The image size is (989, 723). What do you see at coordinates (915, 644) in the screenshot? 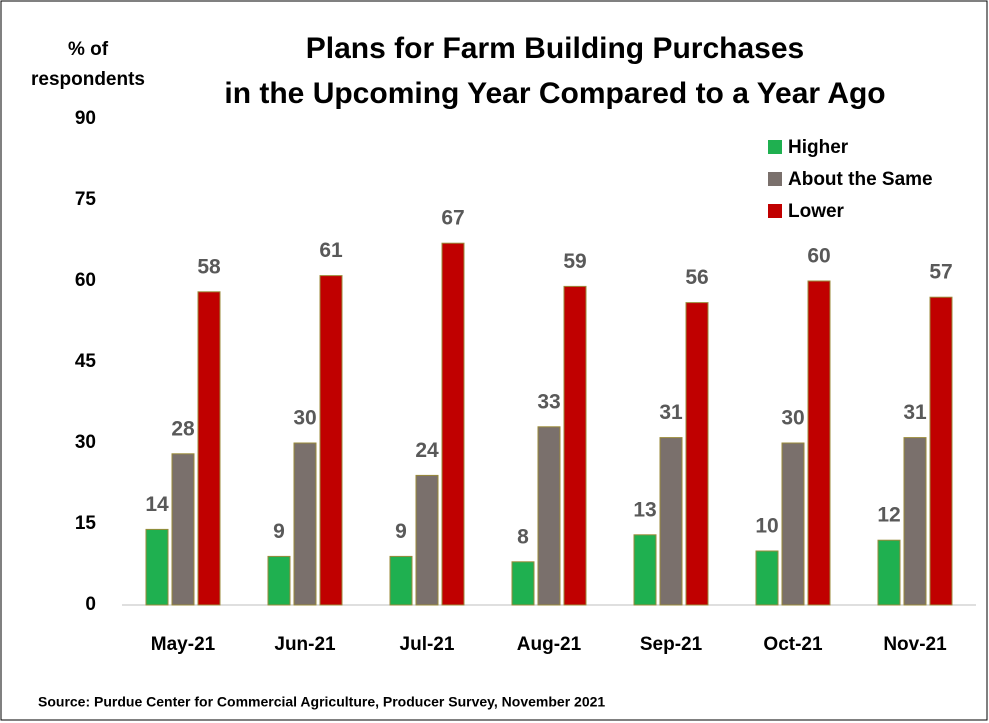
I see `x-tick-label: Nov-21` at bounding box center [915, 644].